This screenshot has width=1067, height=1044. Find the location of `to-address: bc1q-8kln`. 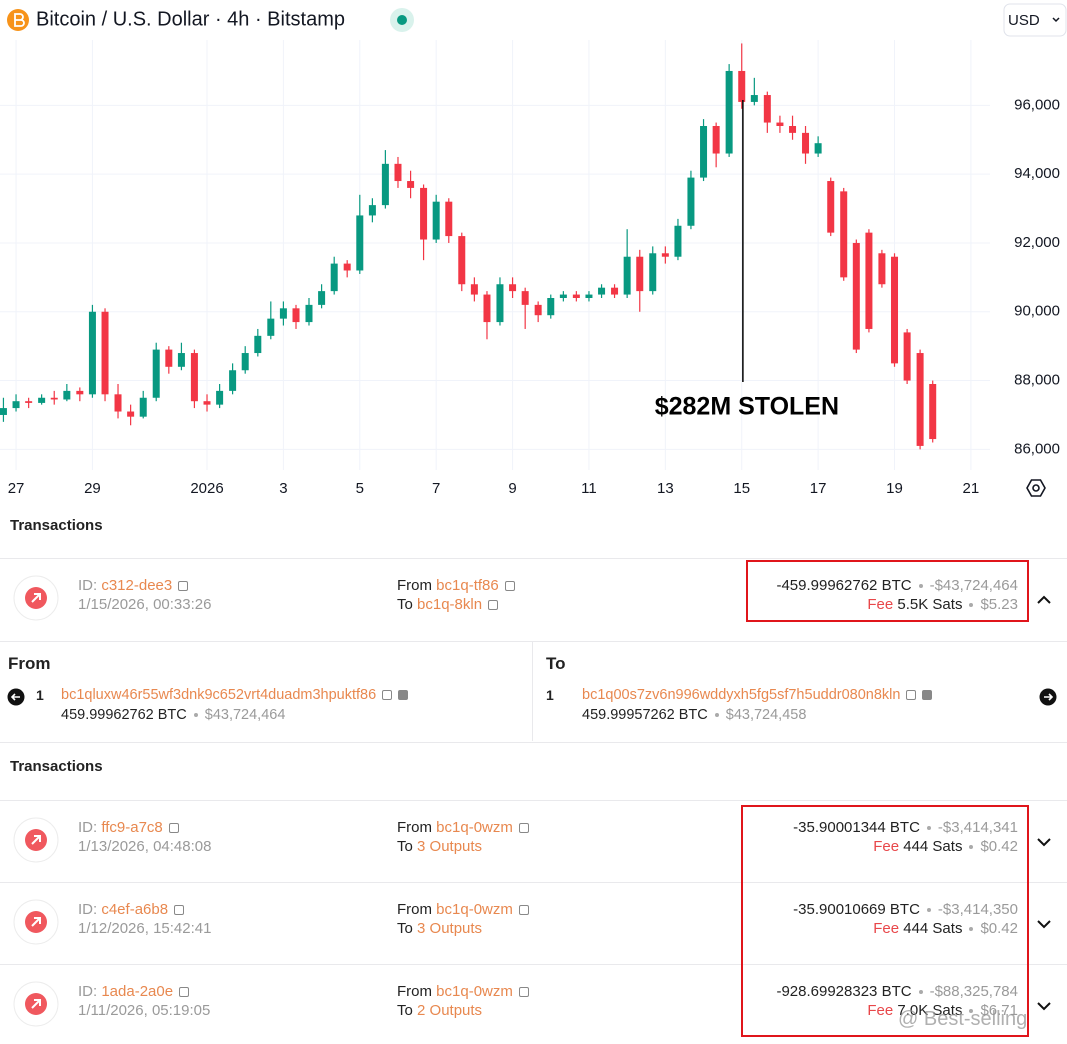

to-address: bc1q-8kln is located at coordinates (450, 604).